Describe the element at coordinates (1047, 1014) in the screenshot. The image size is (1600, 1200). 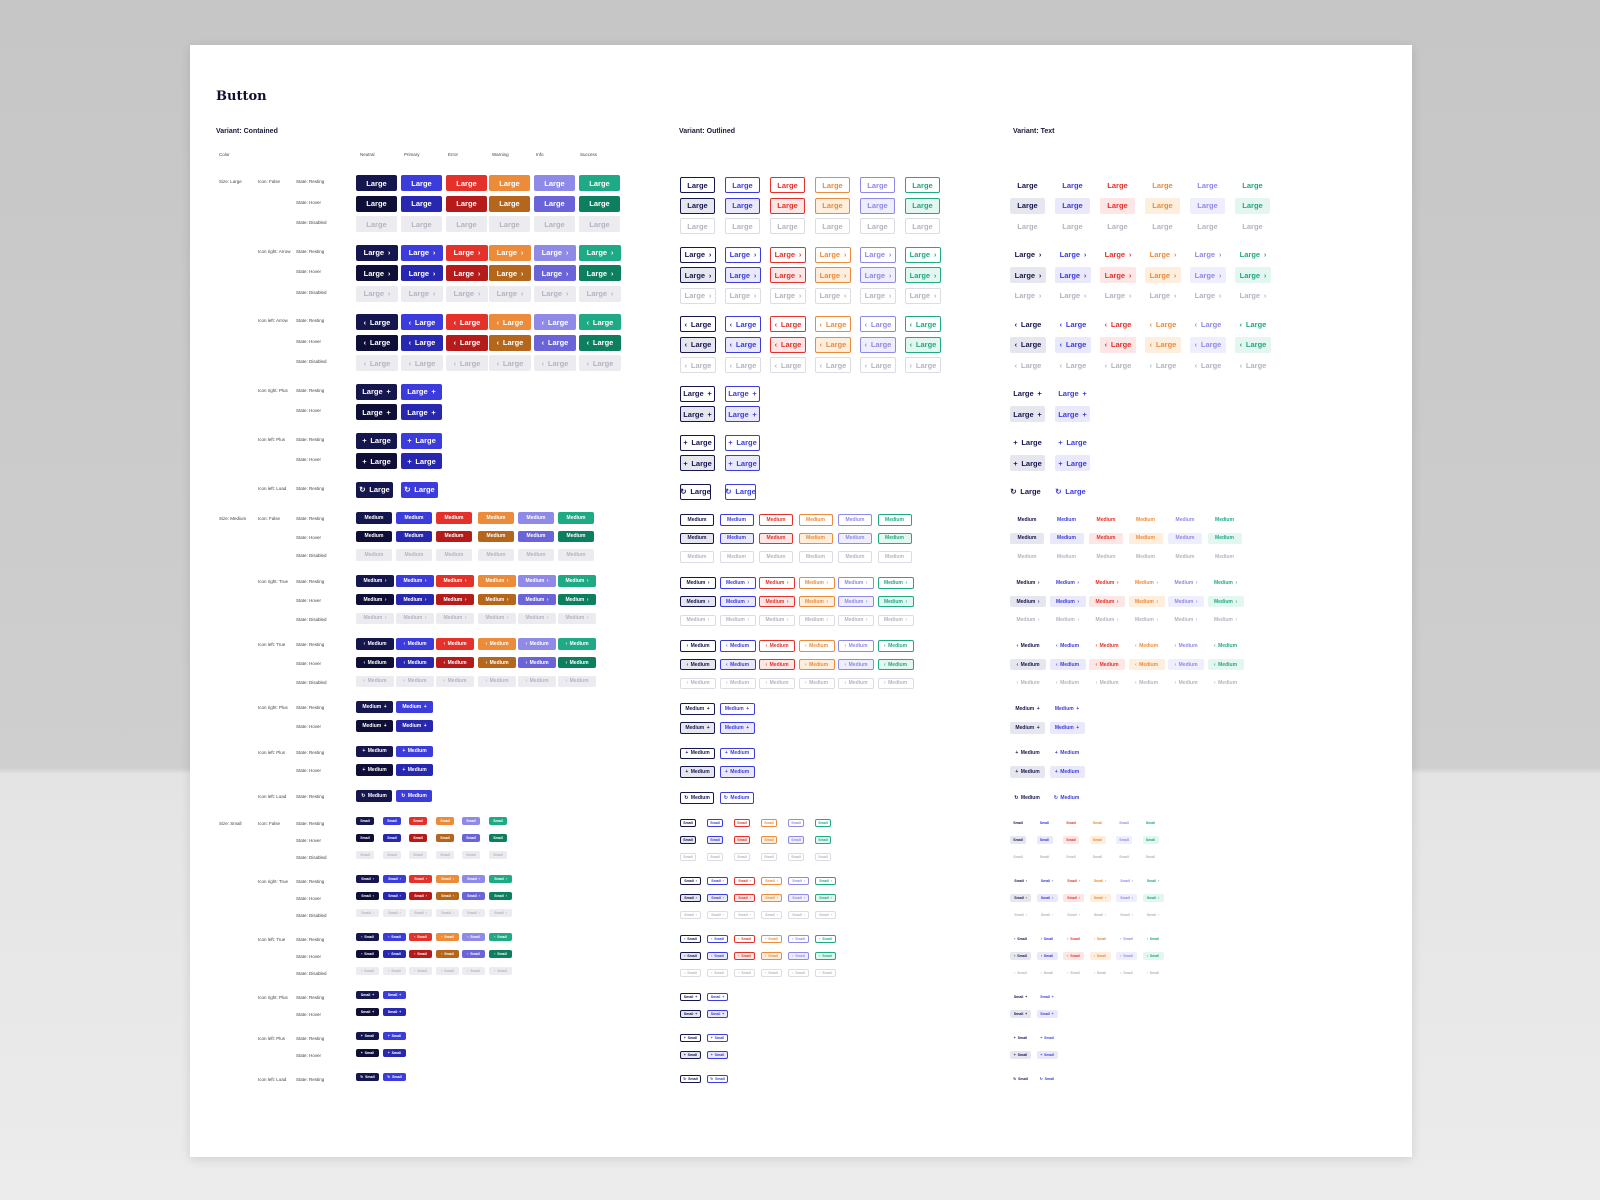
I see `text-btn-small-icon-right-plus-state-hover-primary: Small +` at that location.